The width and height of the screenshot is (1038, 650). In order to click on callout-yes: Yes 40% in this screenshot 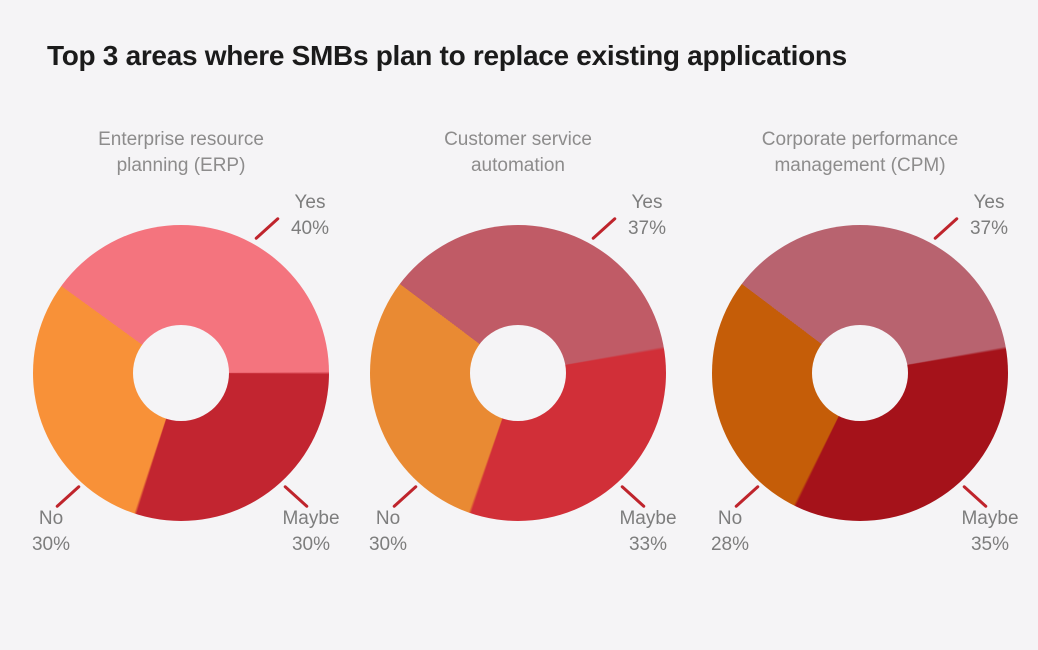, I will do `click(310, 216)`.